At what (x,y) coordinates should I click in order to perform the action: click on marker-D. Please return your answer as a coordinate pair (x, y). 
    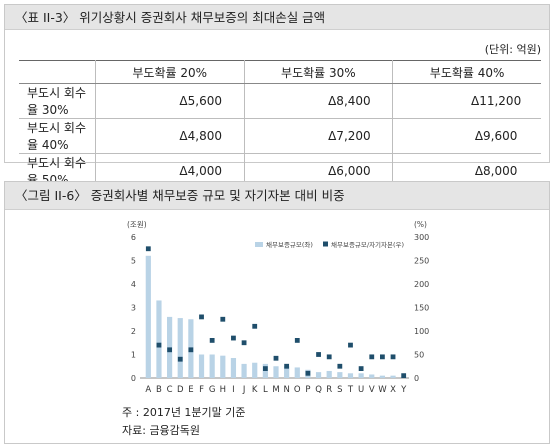
    Looking at the image, I should click on (180, 359).